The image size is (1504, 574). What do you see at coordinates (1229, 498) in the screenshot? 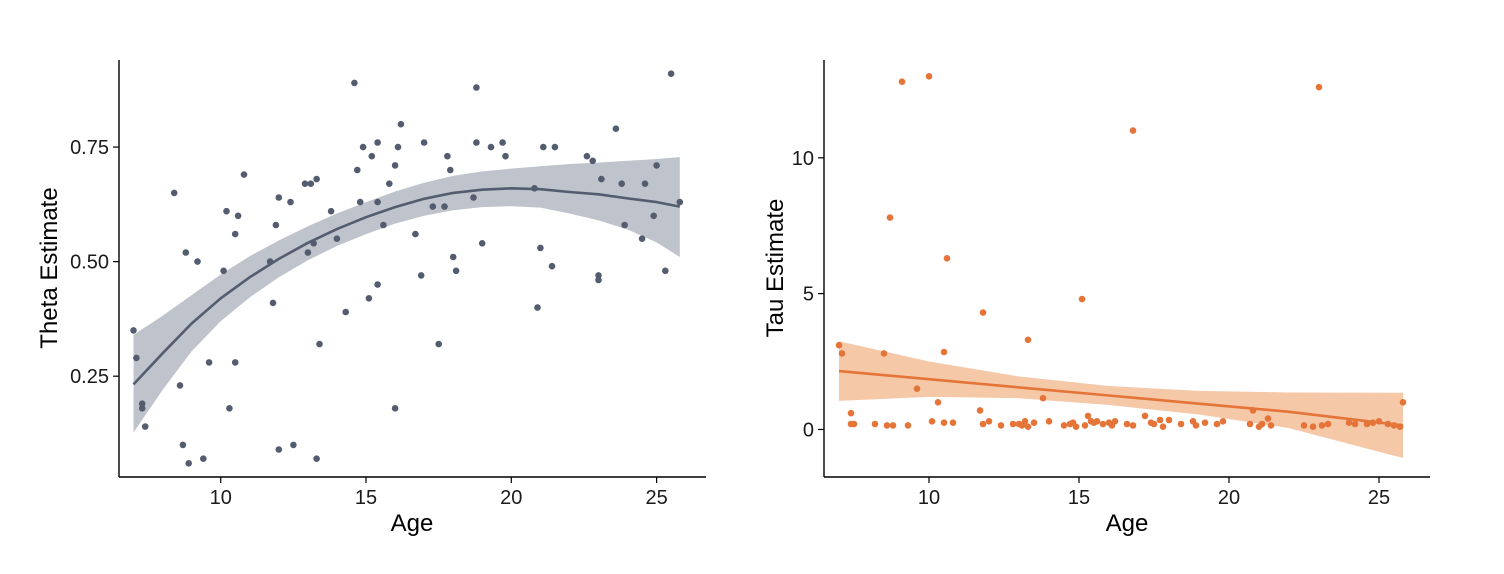
I see `tau-x-tick-label-20: 20` at bounding box center [1229, 498].